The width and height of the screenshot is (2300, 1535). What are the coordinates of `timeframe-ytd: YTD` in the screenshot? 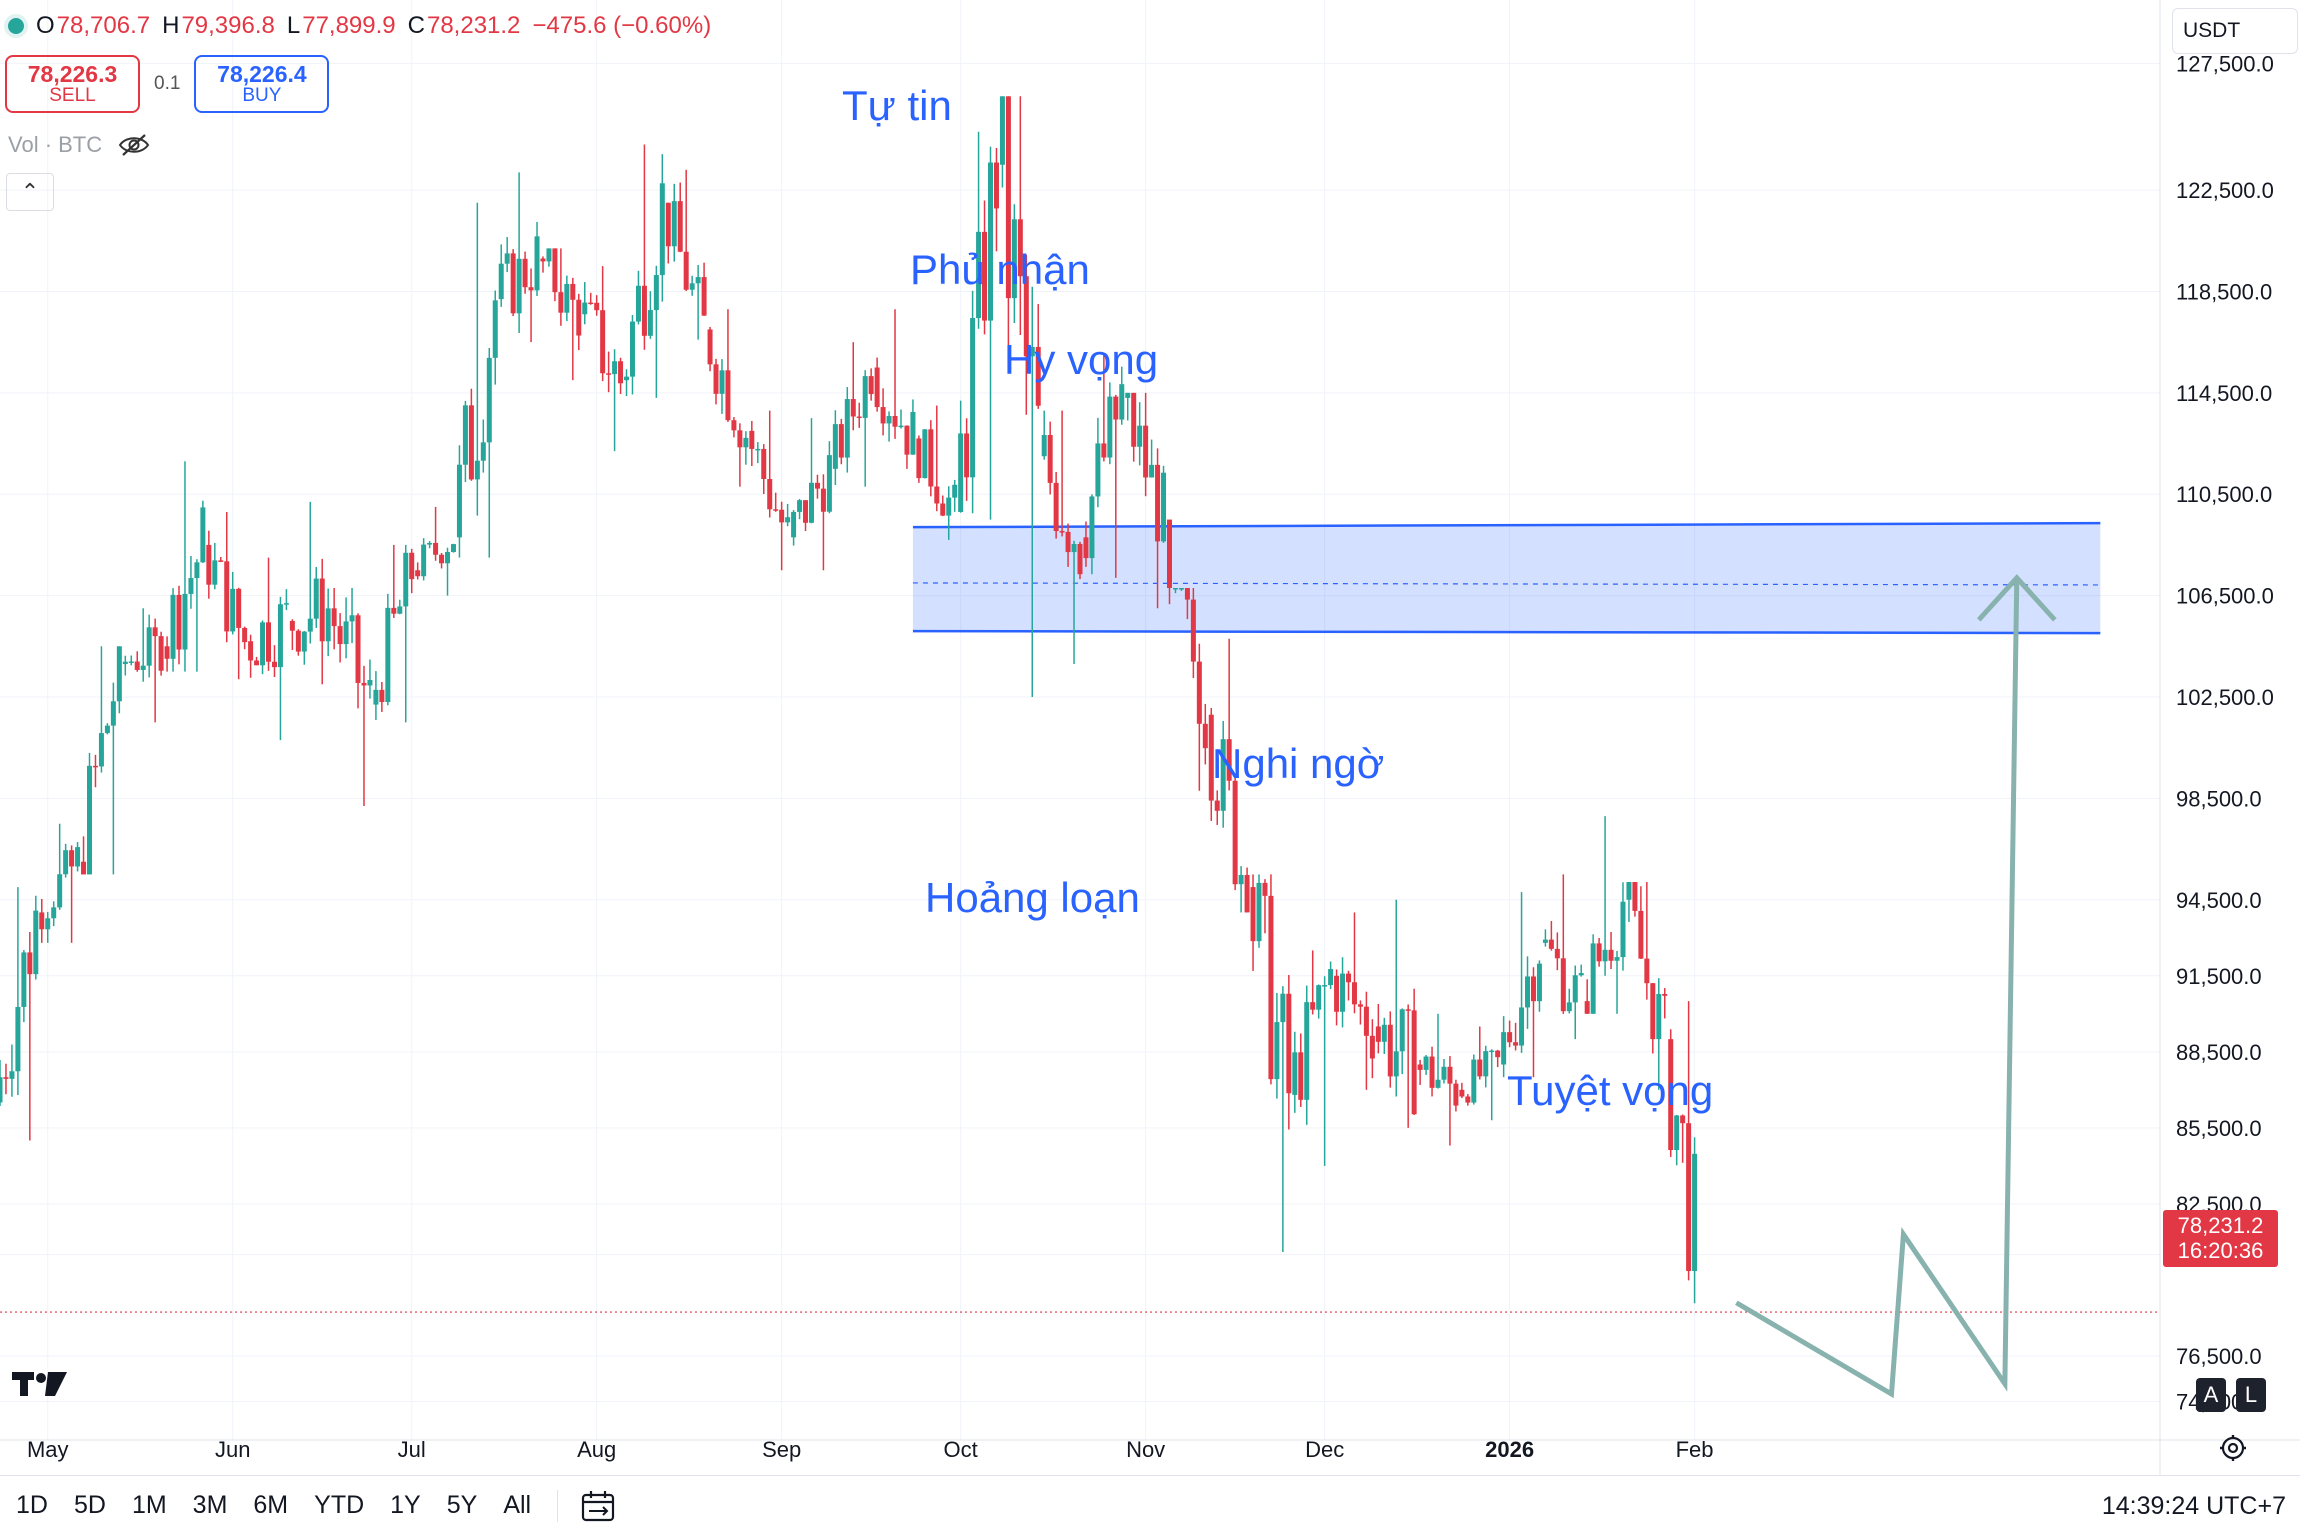 It's located at (339, 1505).